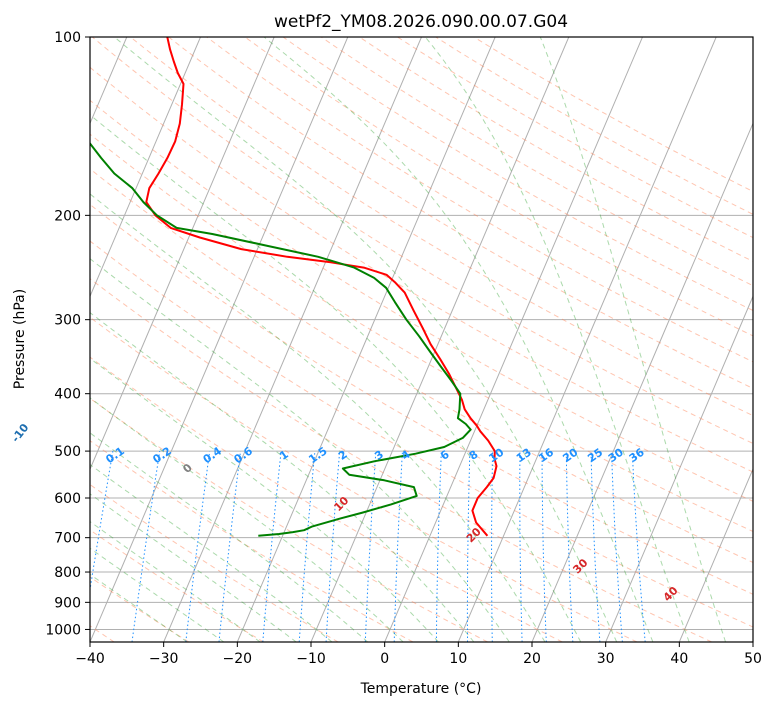 Image resolution: width=775 pixels, height=708 pixels. What do you see at coordinates (67, 499) in the screenshot?
I see `y-tick-label: 600` at bounding box center [67, 499].